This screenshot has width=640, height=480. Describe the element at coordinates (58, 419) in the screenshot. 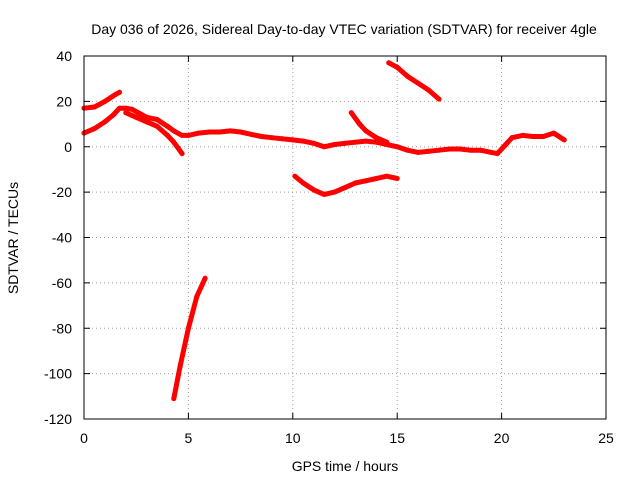

I see `y-tick-label: -120` at that location.